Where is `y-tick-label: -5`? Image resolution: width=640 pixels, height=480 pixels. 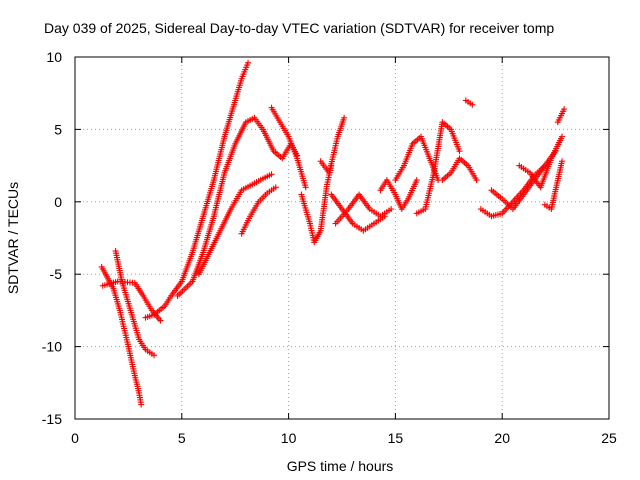
y-tick-label: -5 is located at coordinates (56, 274).